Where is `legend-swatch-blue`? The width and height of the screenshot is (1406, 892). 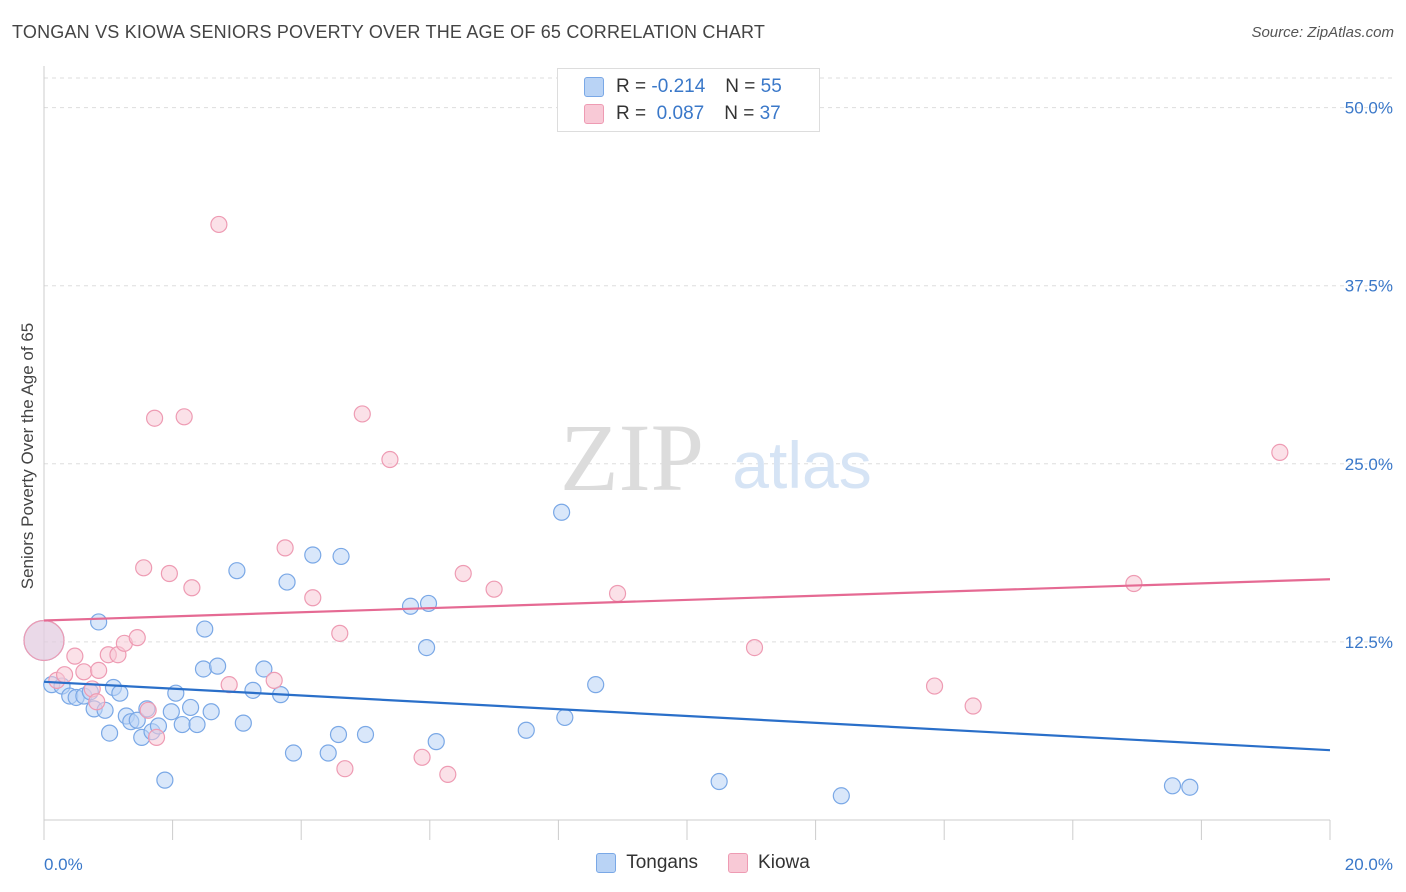
legend-swatch-blue is located at coordinates (594, 87).